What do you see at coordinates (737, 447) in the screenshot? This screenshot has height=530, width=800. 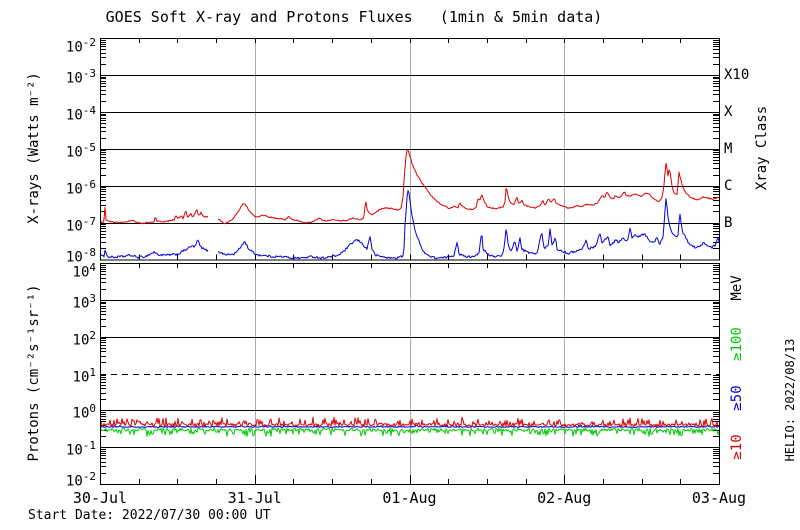 I see `proton-threshold-label-≥10: ≥10` at bounding box center [737, 447].